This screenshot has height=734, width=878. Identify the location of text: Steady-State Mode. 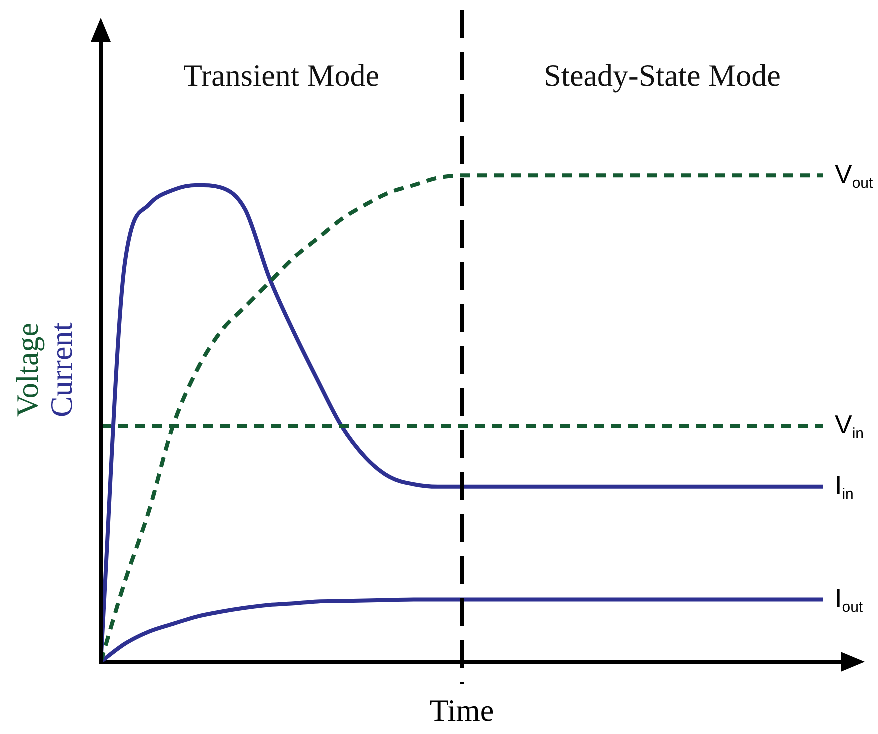
(662, 76).